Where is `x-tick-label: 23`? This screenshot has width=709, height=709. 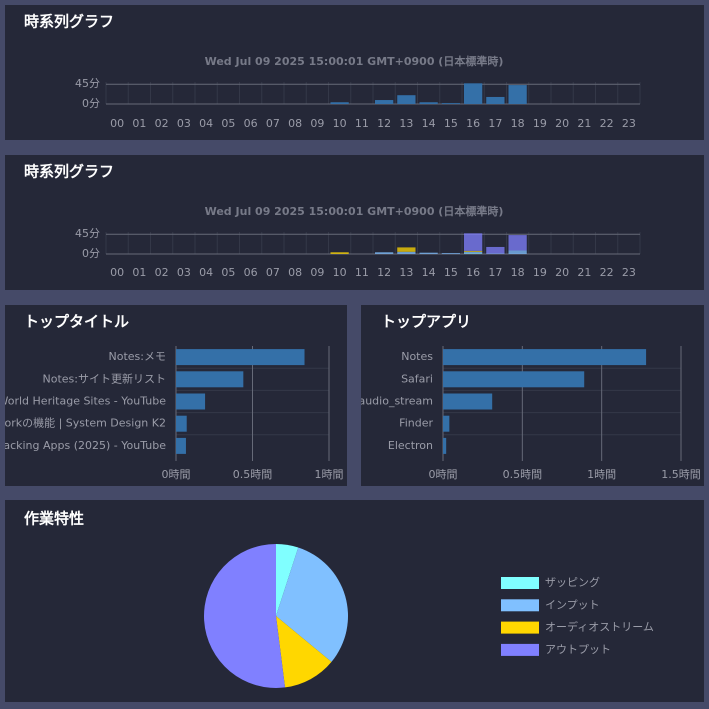 x-tick-label: 23 is located at coordinates (629, 272).